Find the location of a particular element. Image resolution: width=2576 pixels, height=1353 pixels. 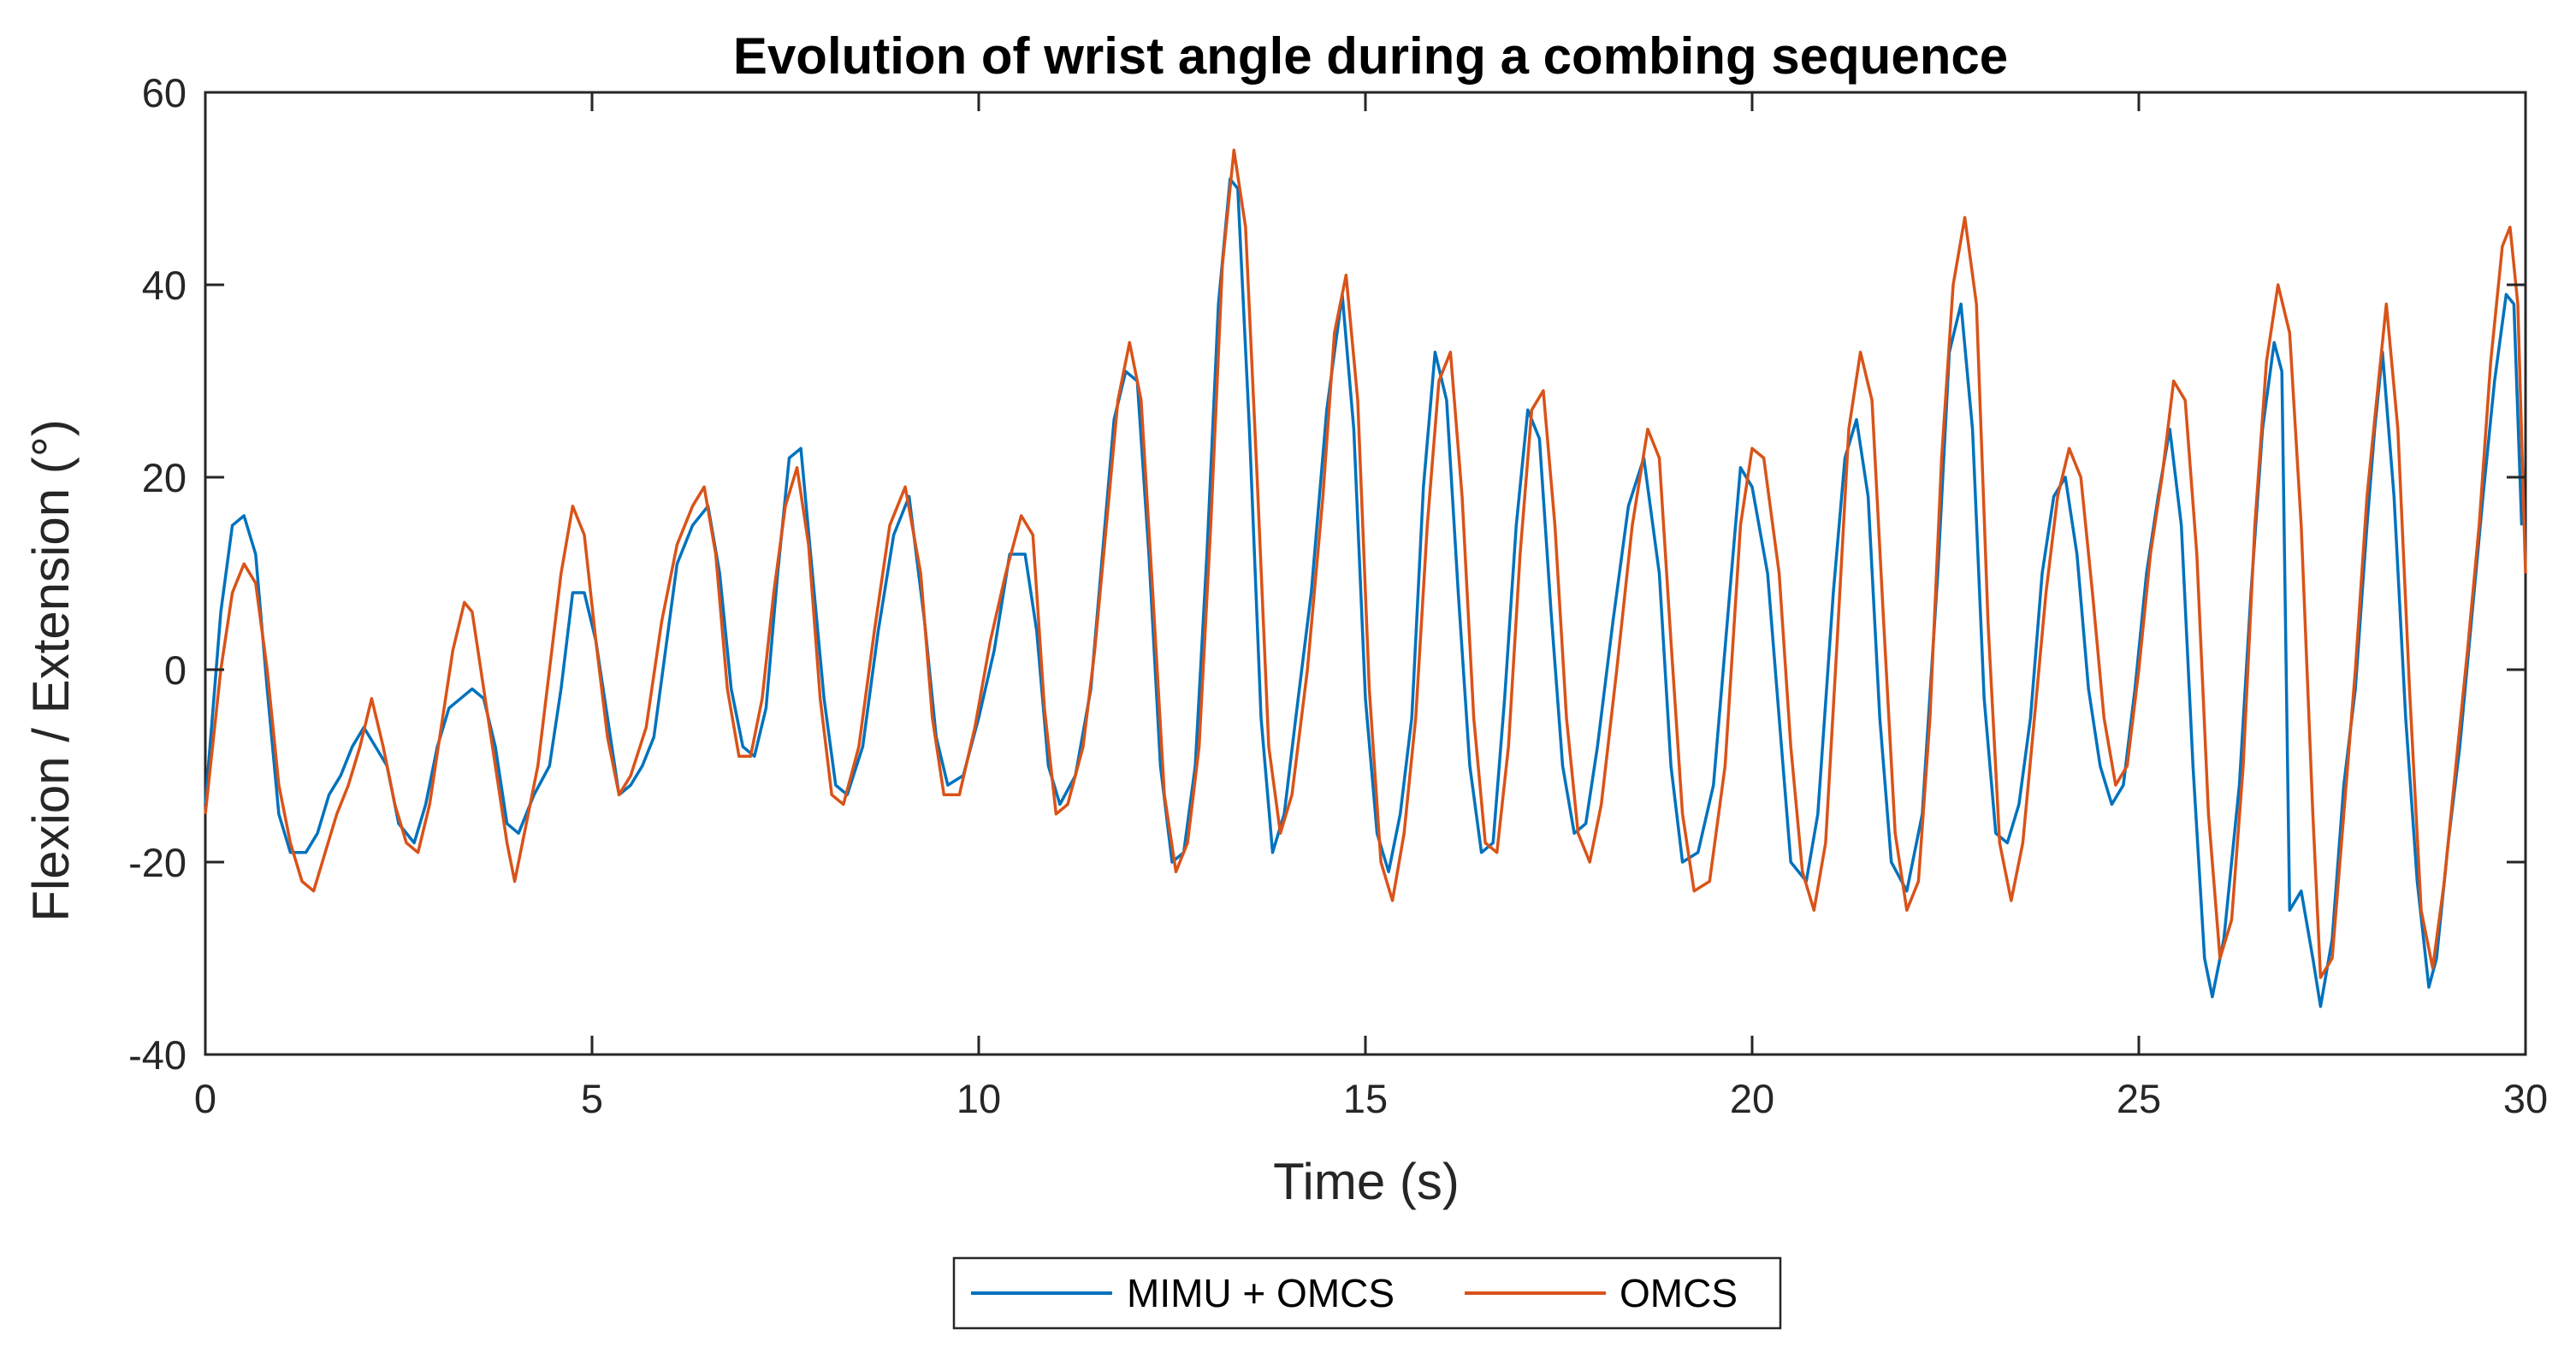

x-tick-label: 15 is located at coordinates (1365, 1098).